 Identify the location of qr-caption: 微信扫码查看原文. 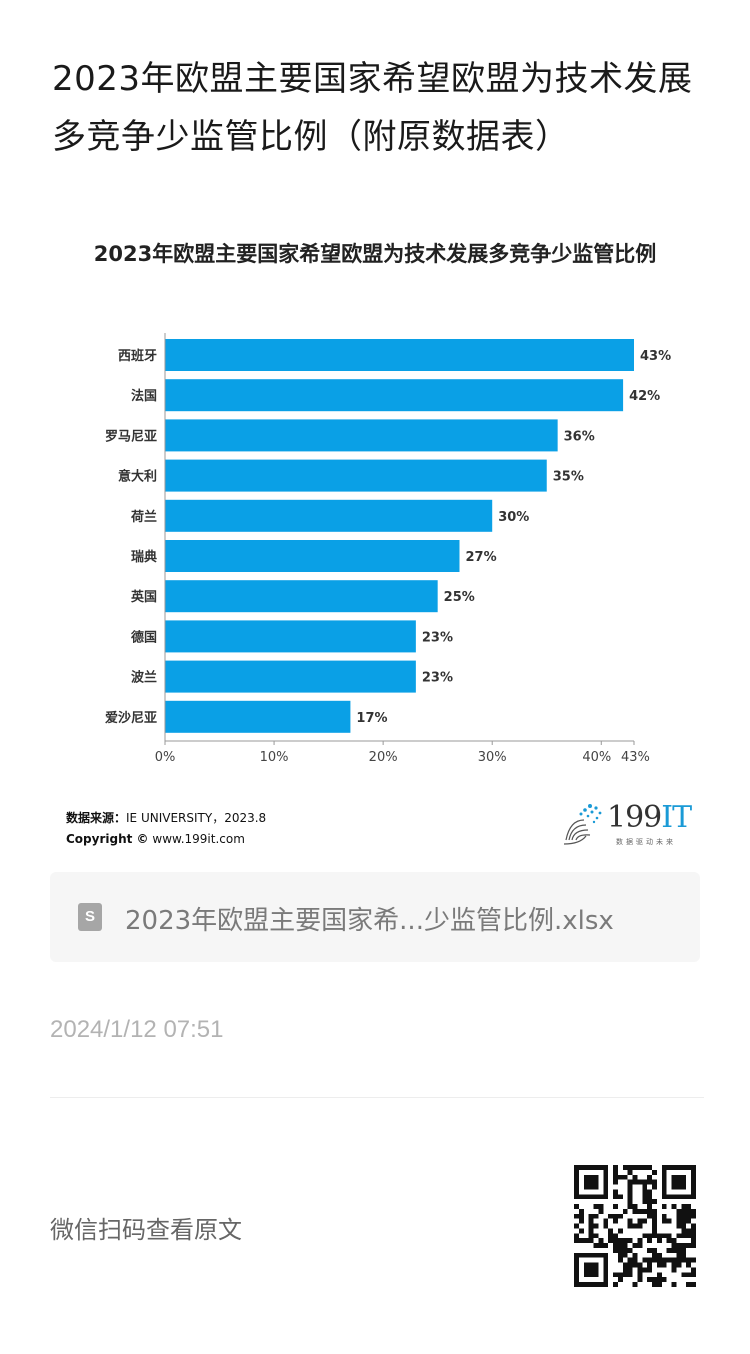
(146, 1230).